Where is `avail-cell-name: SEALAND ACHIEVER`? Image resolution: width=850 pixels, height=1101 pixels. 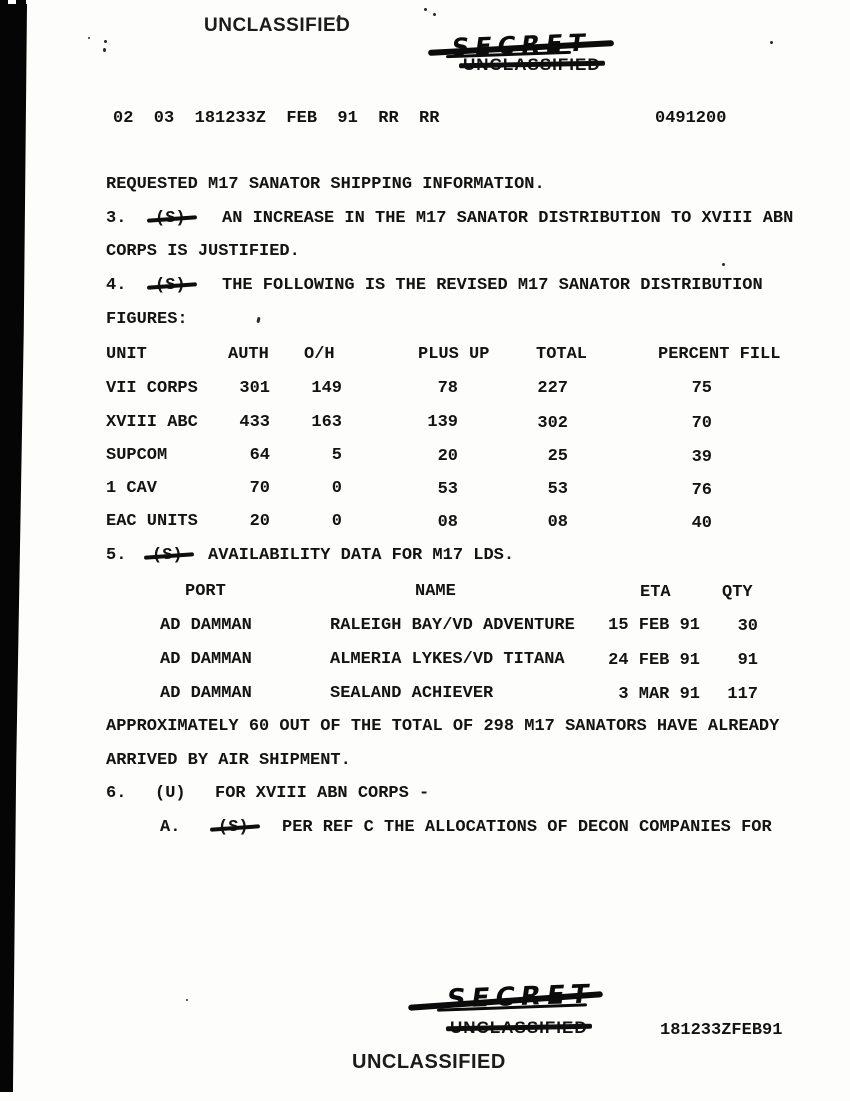
avail-cell-name: SEALAND ACHIEVER is located at coordinates (412, 693).